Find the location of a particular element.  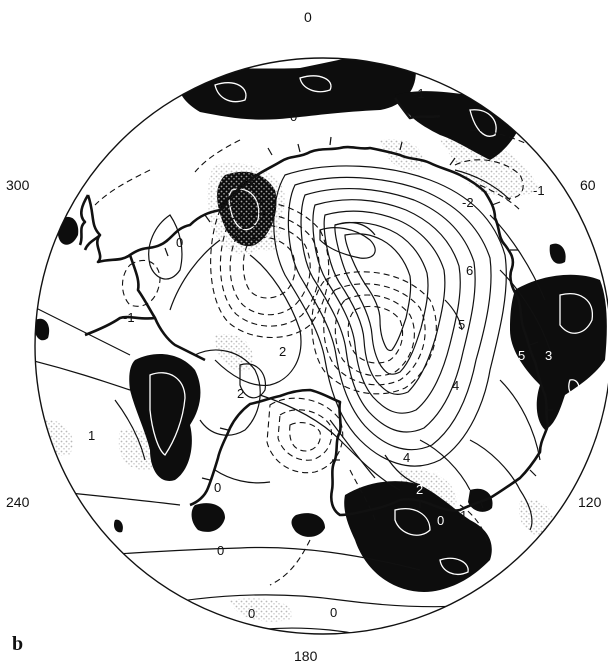

panel-label: b is located at coordinates (18, 644).